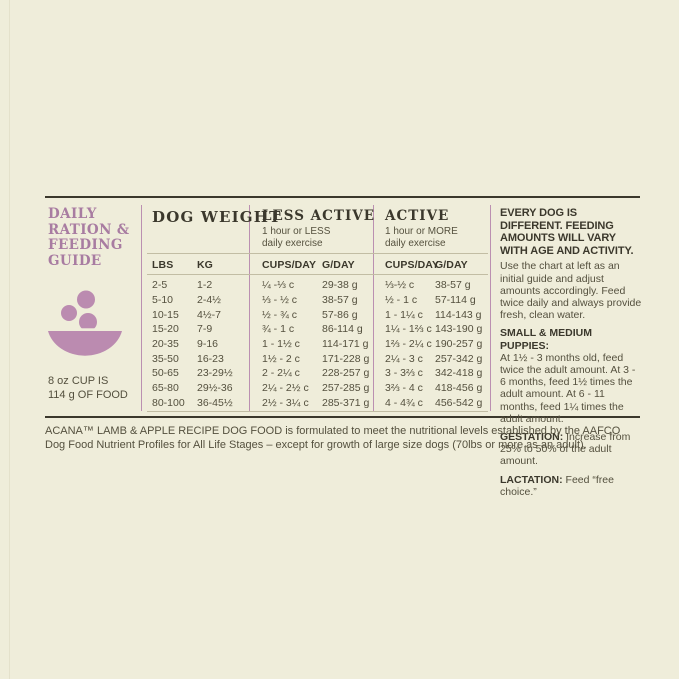  What do you see at coordinates (531, 479) in the screenshot?
I see `lactation-label: LACTATION:` at bounding box center [531, 479].